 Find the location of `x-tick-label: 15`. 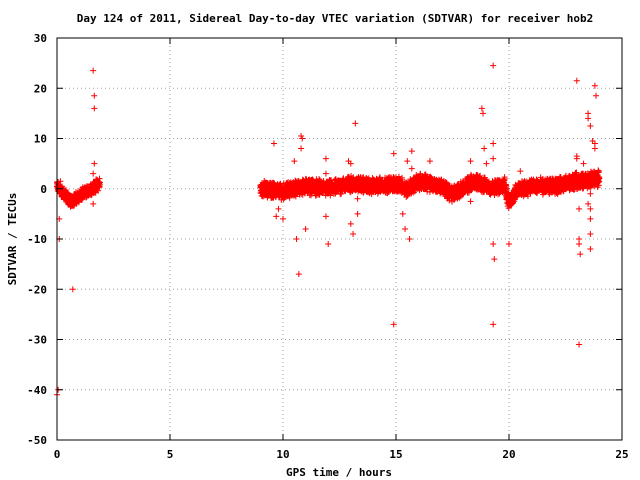

x-tick-label: 15 is located at coordinates (395, 454).